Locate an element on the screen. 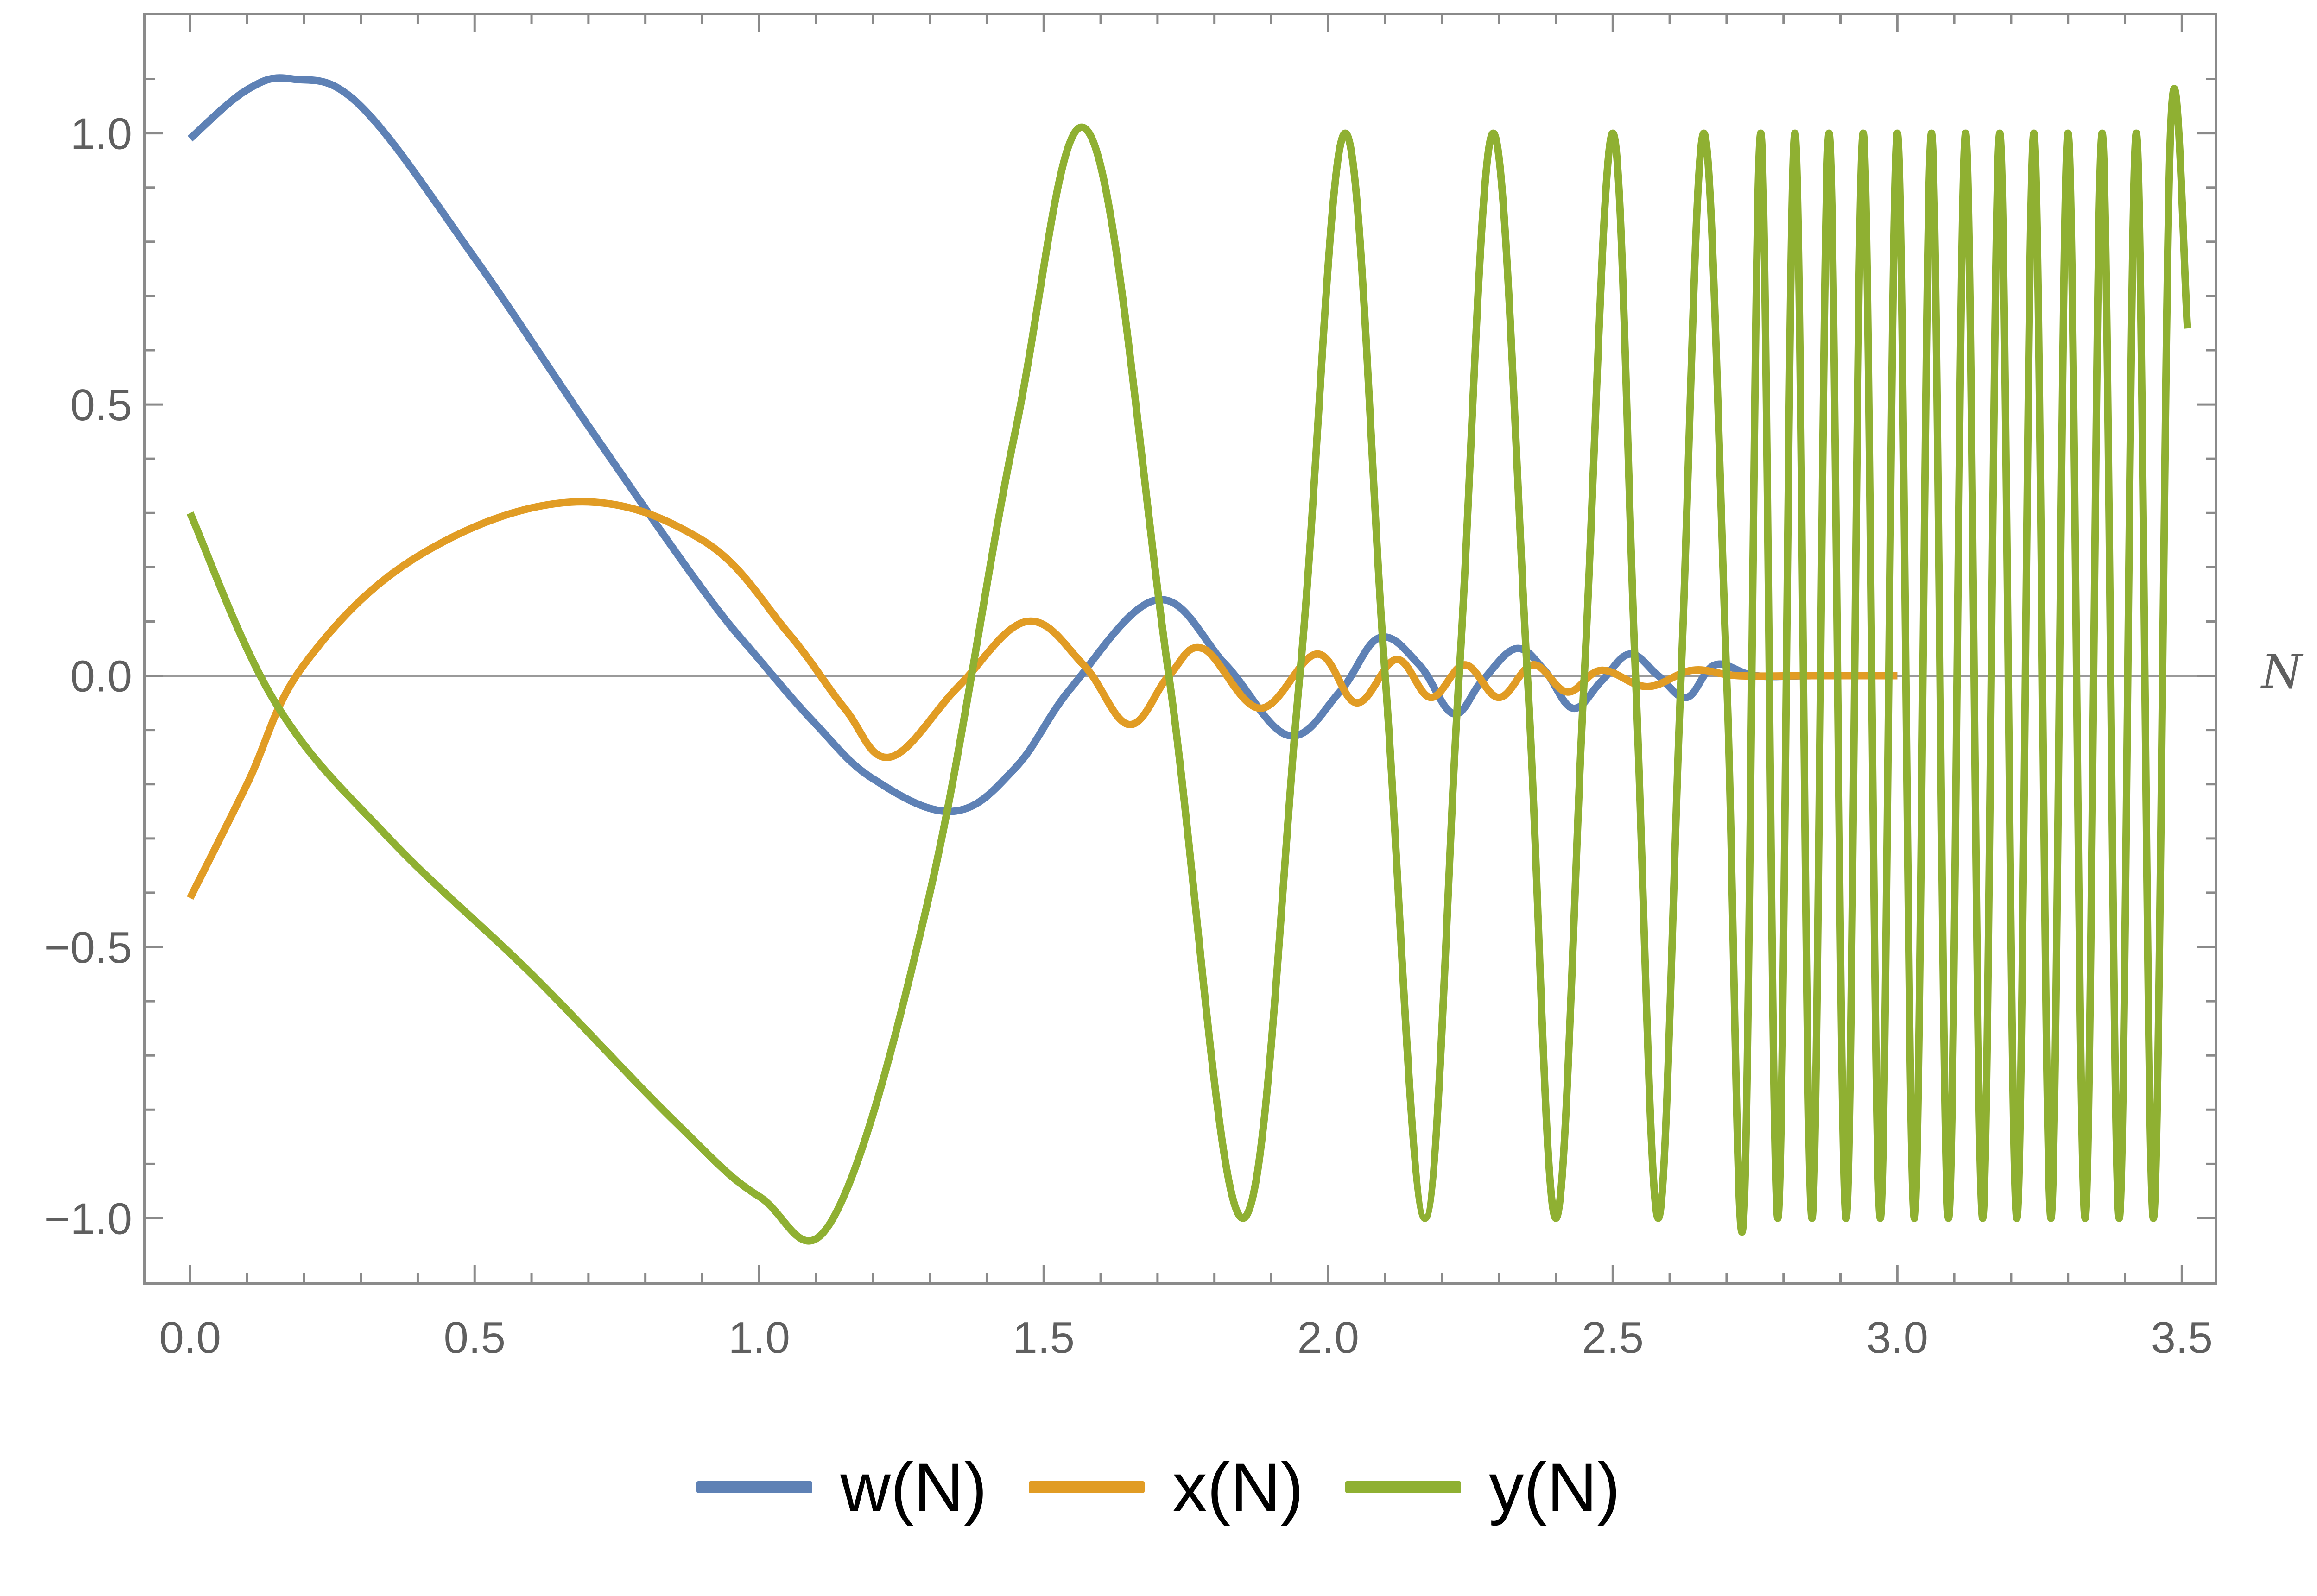  x-tick-label: 3.0 is located at coordinates (1897, 1338).